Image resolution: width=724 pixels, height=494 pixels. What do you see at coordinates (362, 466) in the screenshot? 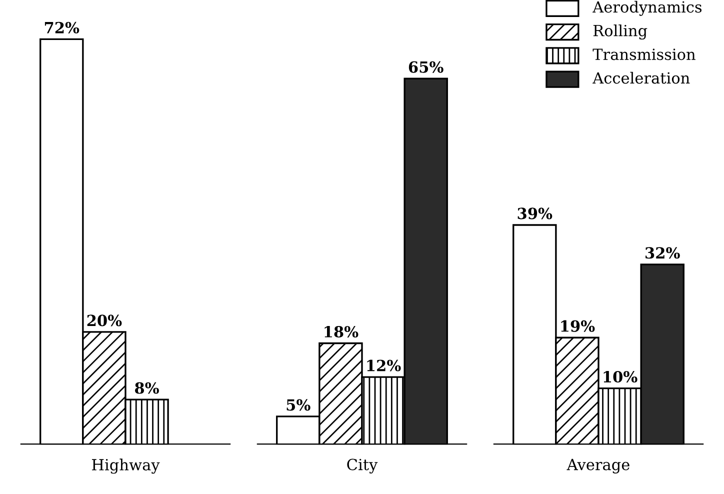
I see `x-tick-label: City` at bounding box center [362, 466].